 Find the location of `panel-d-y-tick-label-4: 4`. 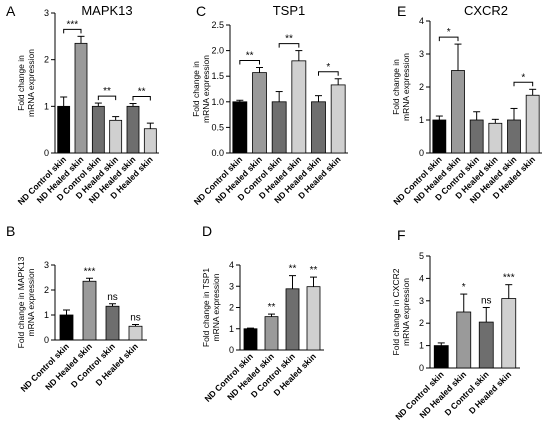

panel-d-y-tick-label-4: 4 is located at coordinates (231, 265).